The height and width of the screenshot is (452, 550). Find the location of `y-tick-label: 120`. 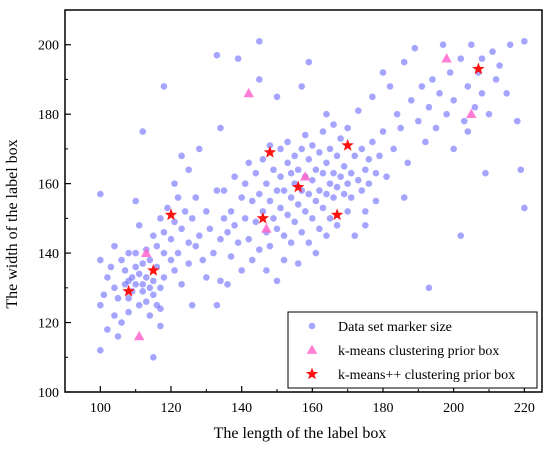

y-tick-label: 120 is located at coordinates (48, 324).